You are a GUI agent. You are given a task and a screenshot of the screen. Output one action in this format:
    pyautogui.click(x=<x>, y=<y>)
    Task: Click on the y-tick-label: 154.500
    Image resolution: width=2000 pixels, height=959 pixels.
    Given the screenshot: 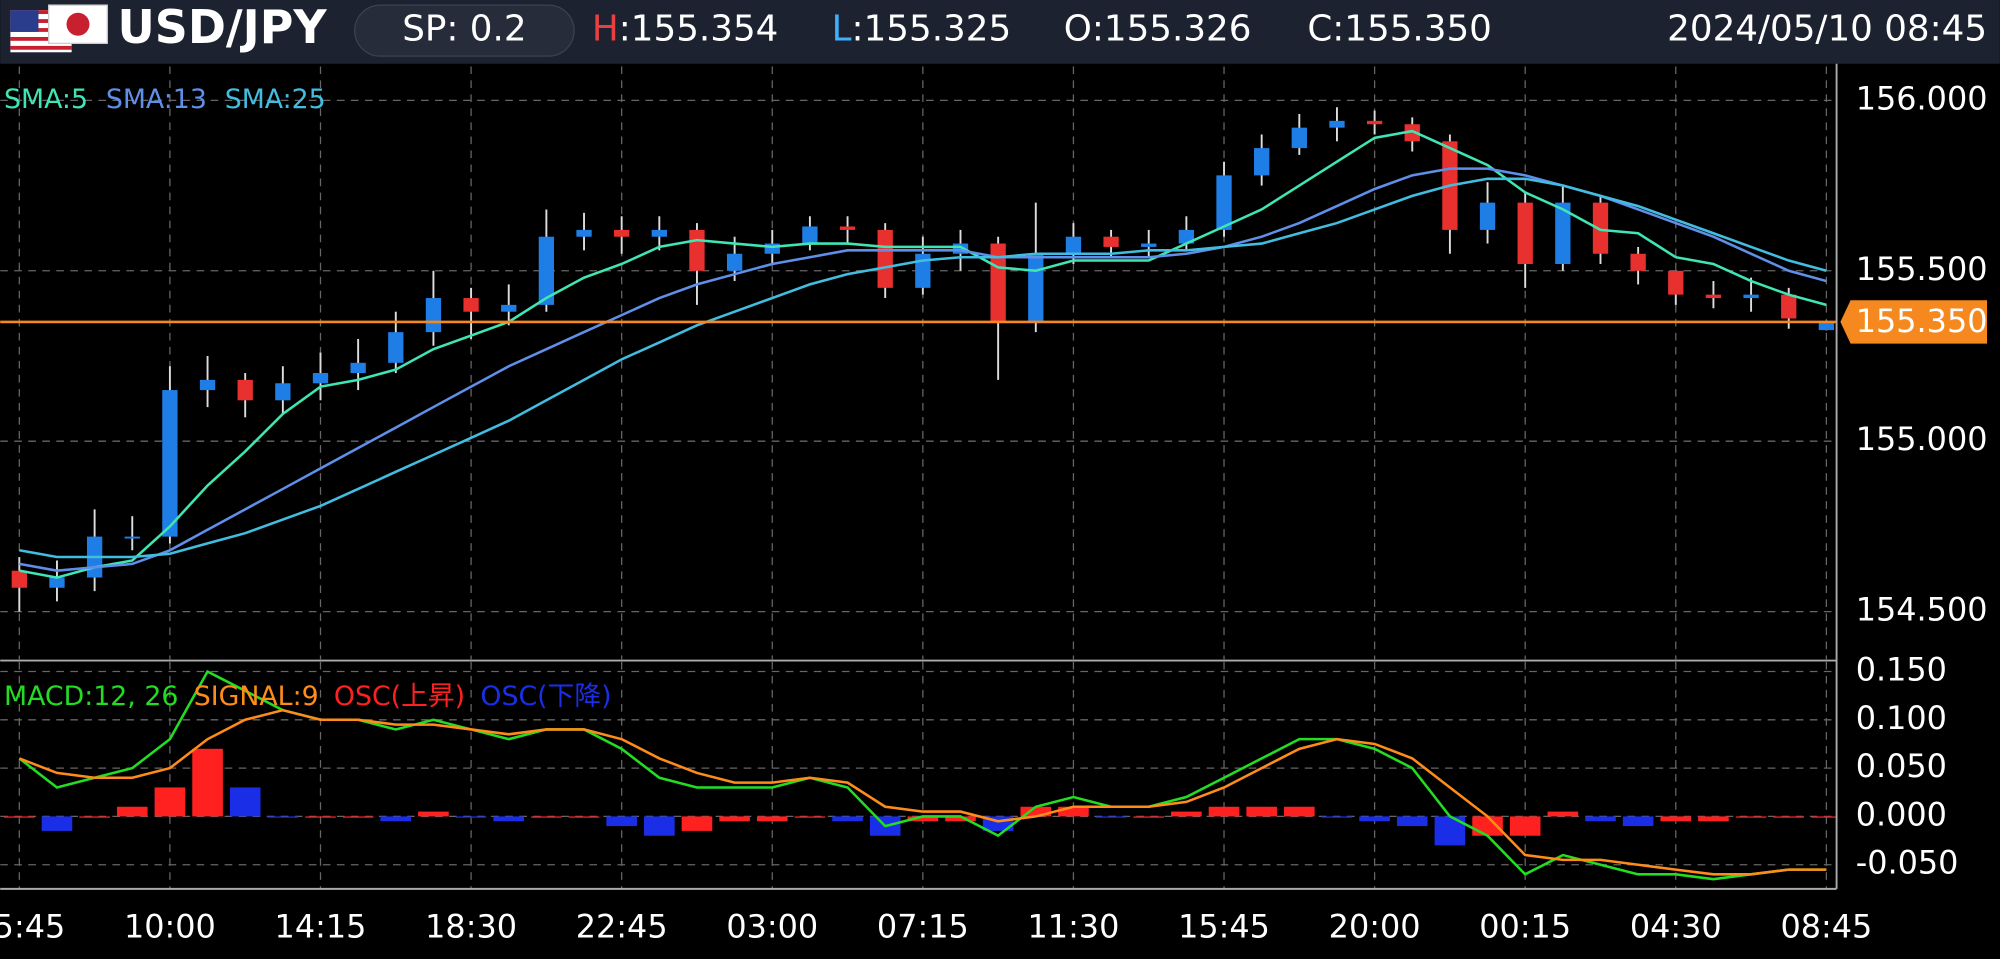 What is the action you would take?
    pyautogui.click(x=1922, y=610)
    